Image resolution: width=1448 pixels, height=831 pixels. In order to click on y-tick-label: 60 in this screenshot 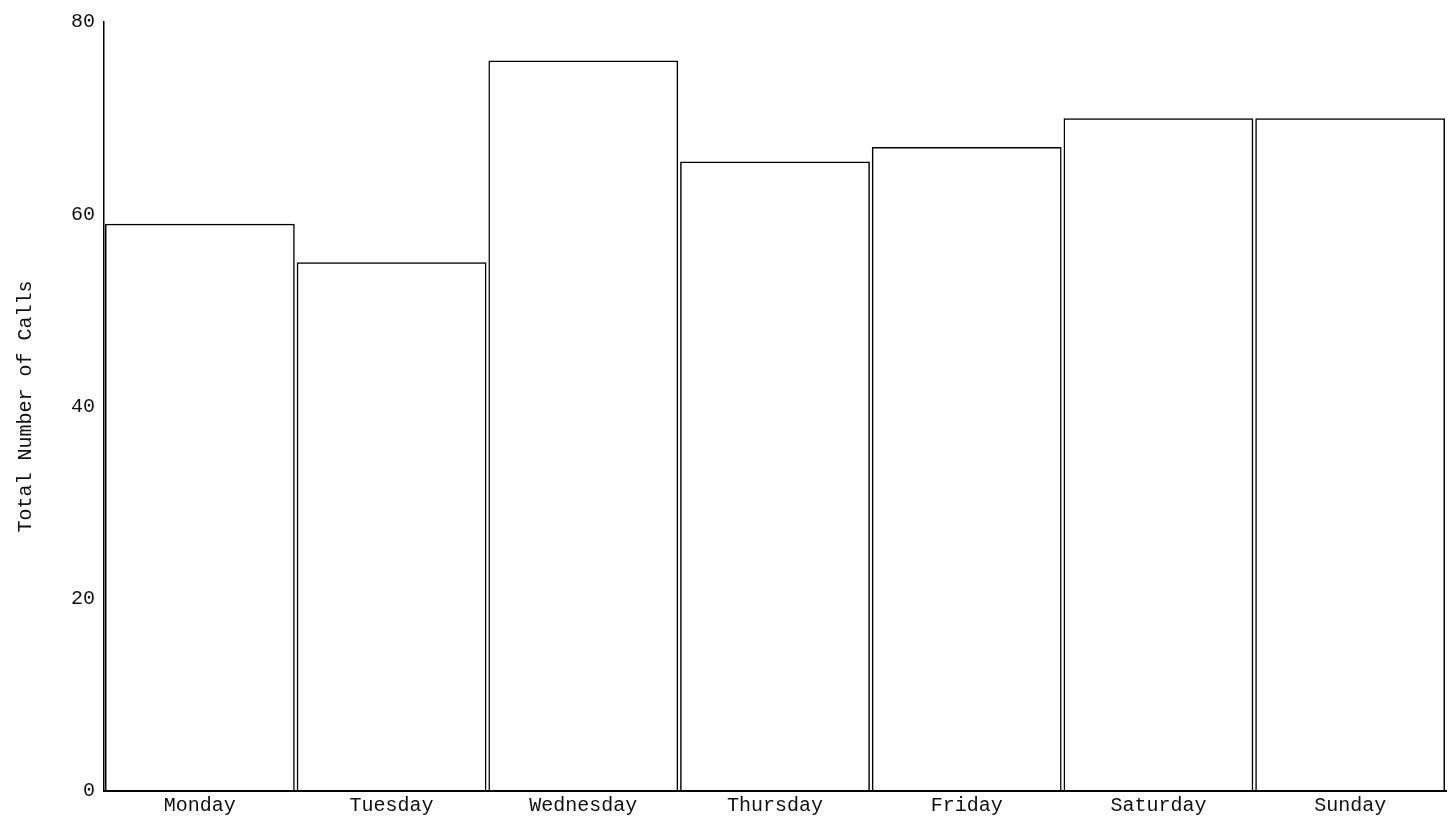, I will do `click(82, 214)`.